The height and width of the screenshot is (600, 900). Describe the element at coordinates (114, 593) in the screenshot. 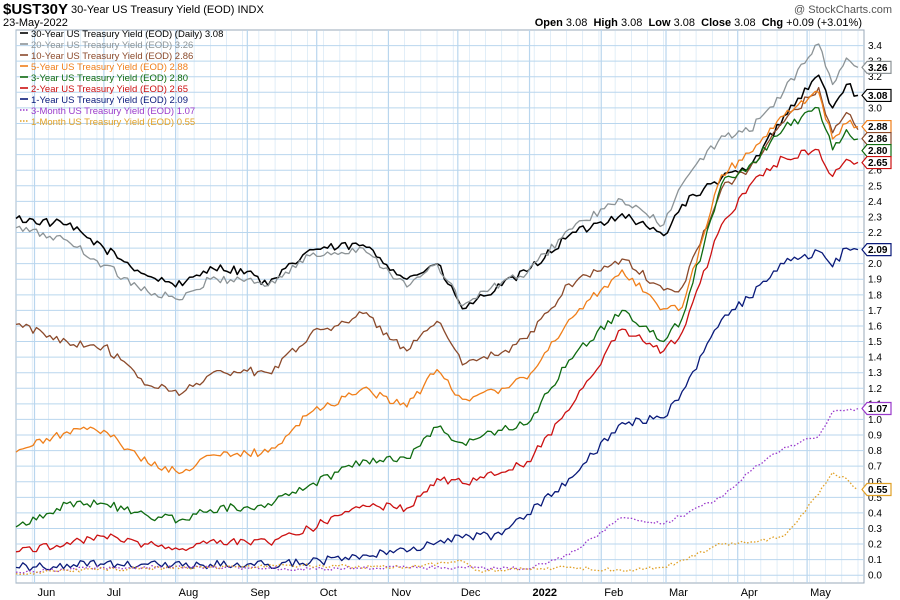

I see `x-tick-label: Jul` at that location.